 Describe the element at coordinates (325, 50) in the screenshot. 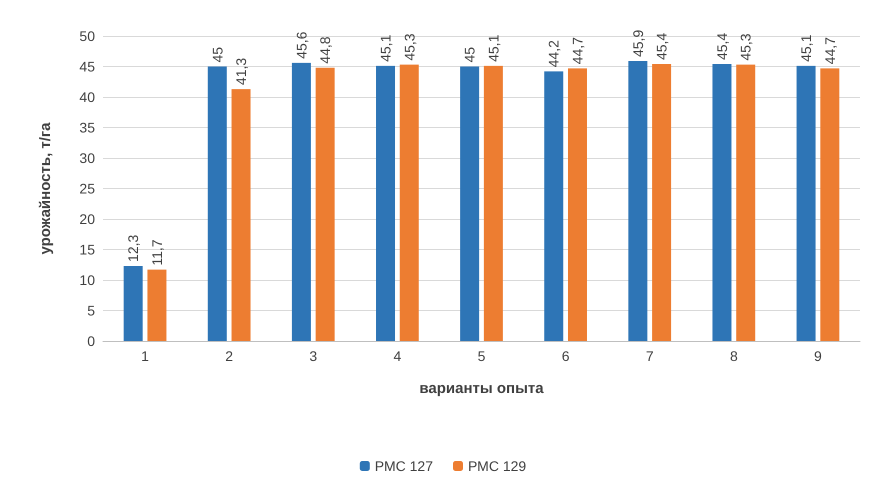

I see `data-label: 44,8` at that location.